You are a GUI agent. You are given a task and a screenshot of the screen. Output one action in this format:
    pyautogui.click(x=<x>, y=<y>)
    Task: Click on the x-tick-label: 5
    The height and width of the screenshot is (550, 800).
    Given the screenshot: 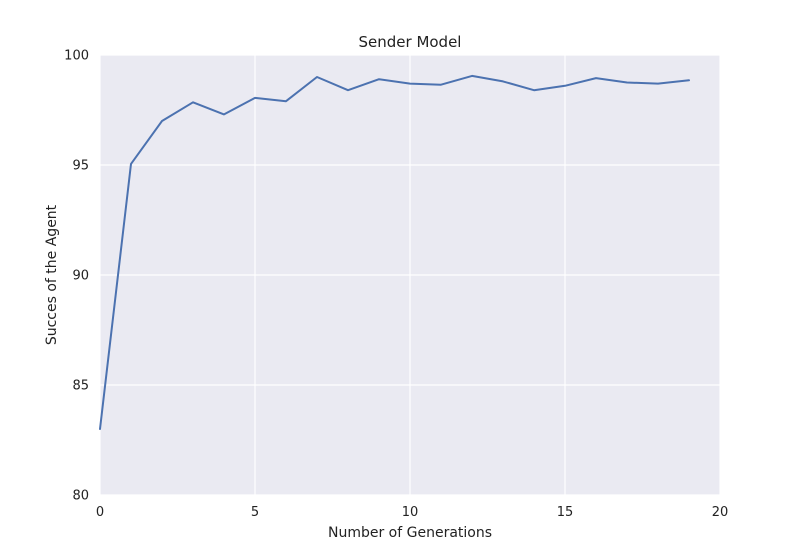 What is the action you would take?
    pyautogui.click(x=255, y=512)
    